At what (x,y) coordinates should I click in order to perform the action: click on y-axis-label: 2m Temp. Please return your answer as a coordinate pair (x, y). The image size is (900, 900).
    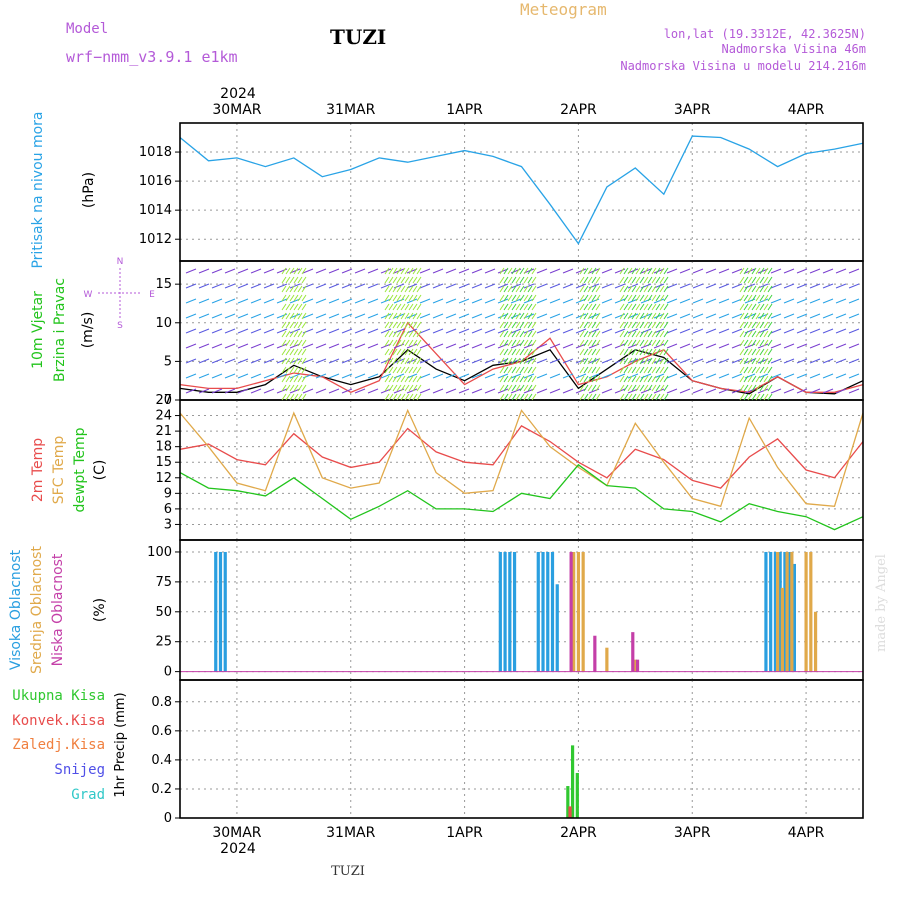
    Looking at the image, I should click on (38, 470).